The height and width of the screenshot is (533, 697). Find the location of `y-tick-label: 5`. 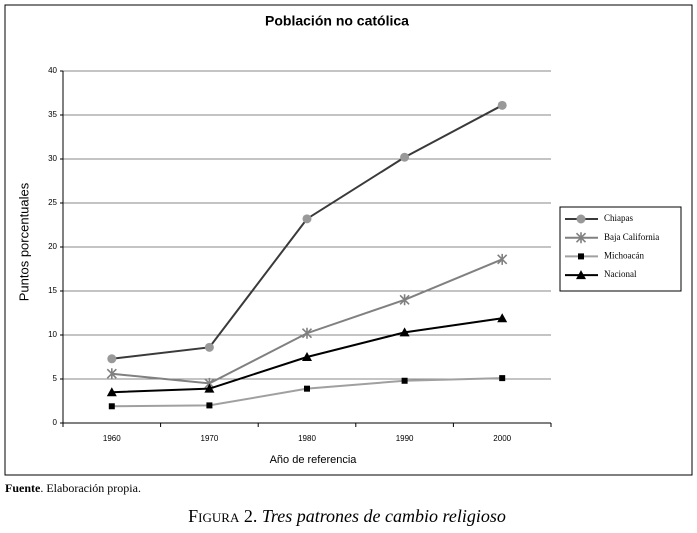

y-tick-label: 5 is located at coordinates (55, 378).